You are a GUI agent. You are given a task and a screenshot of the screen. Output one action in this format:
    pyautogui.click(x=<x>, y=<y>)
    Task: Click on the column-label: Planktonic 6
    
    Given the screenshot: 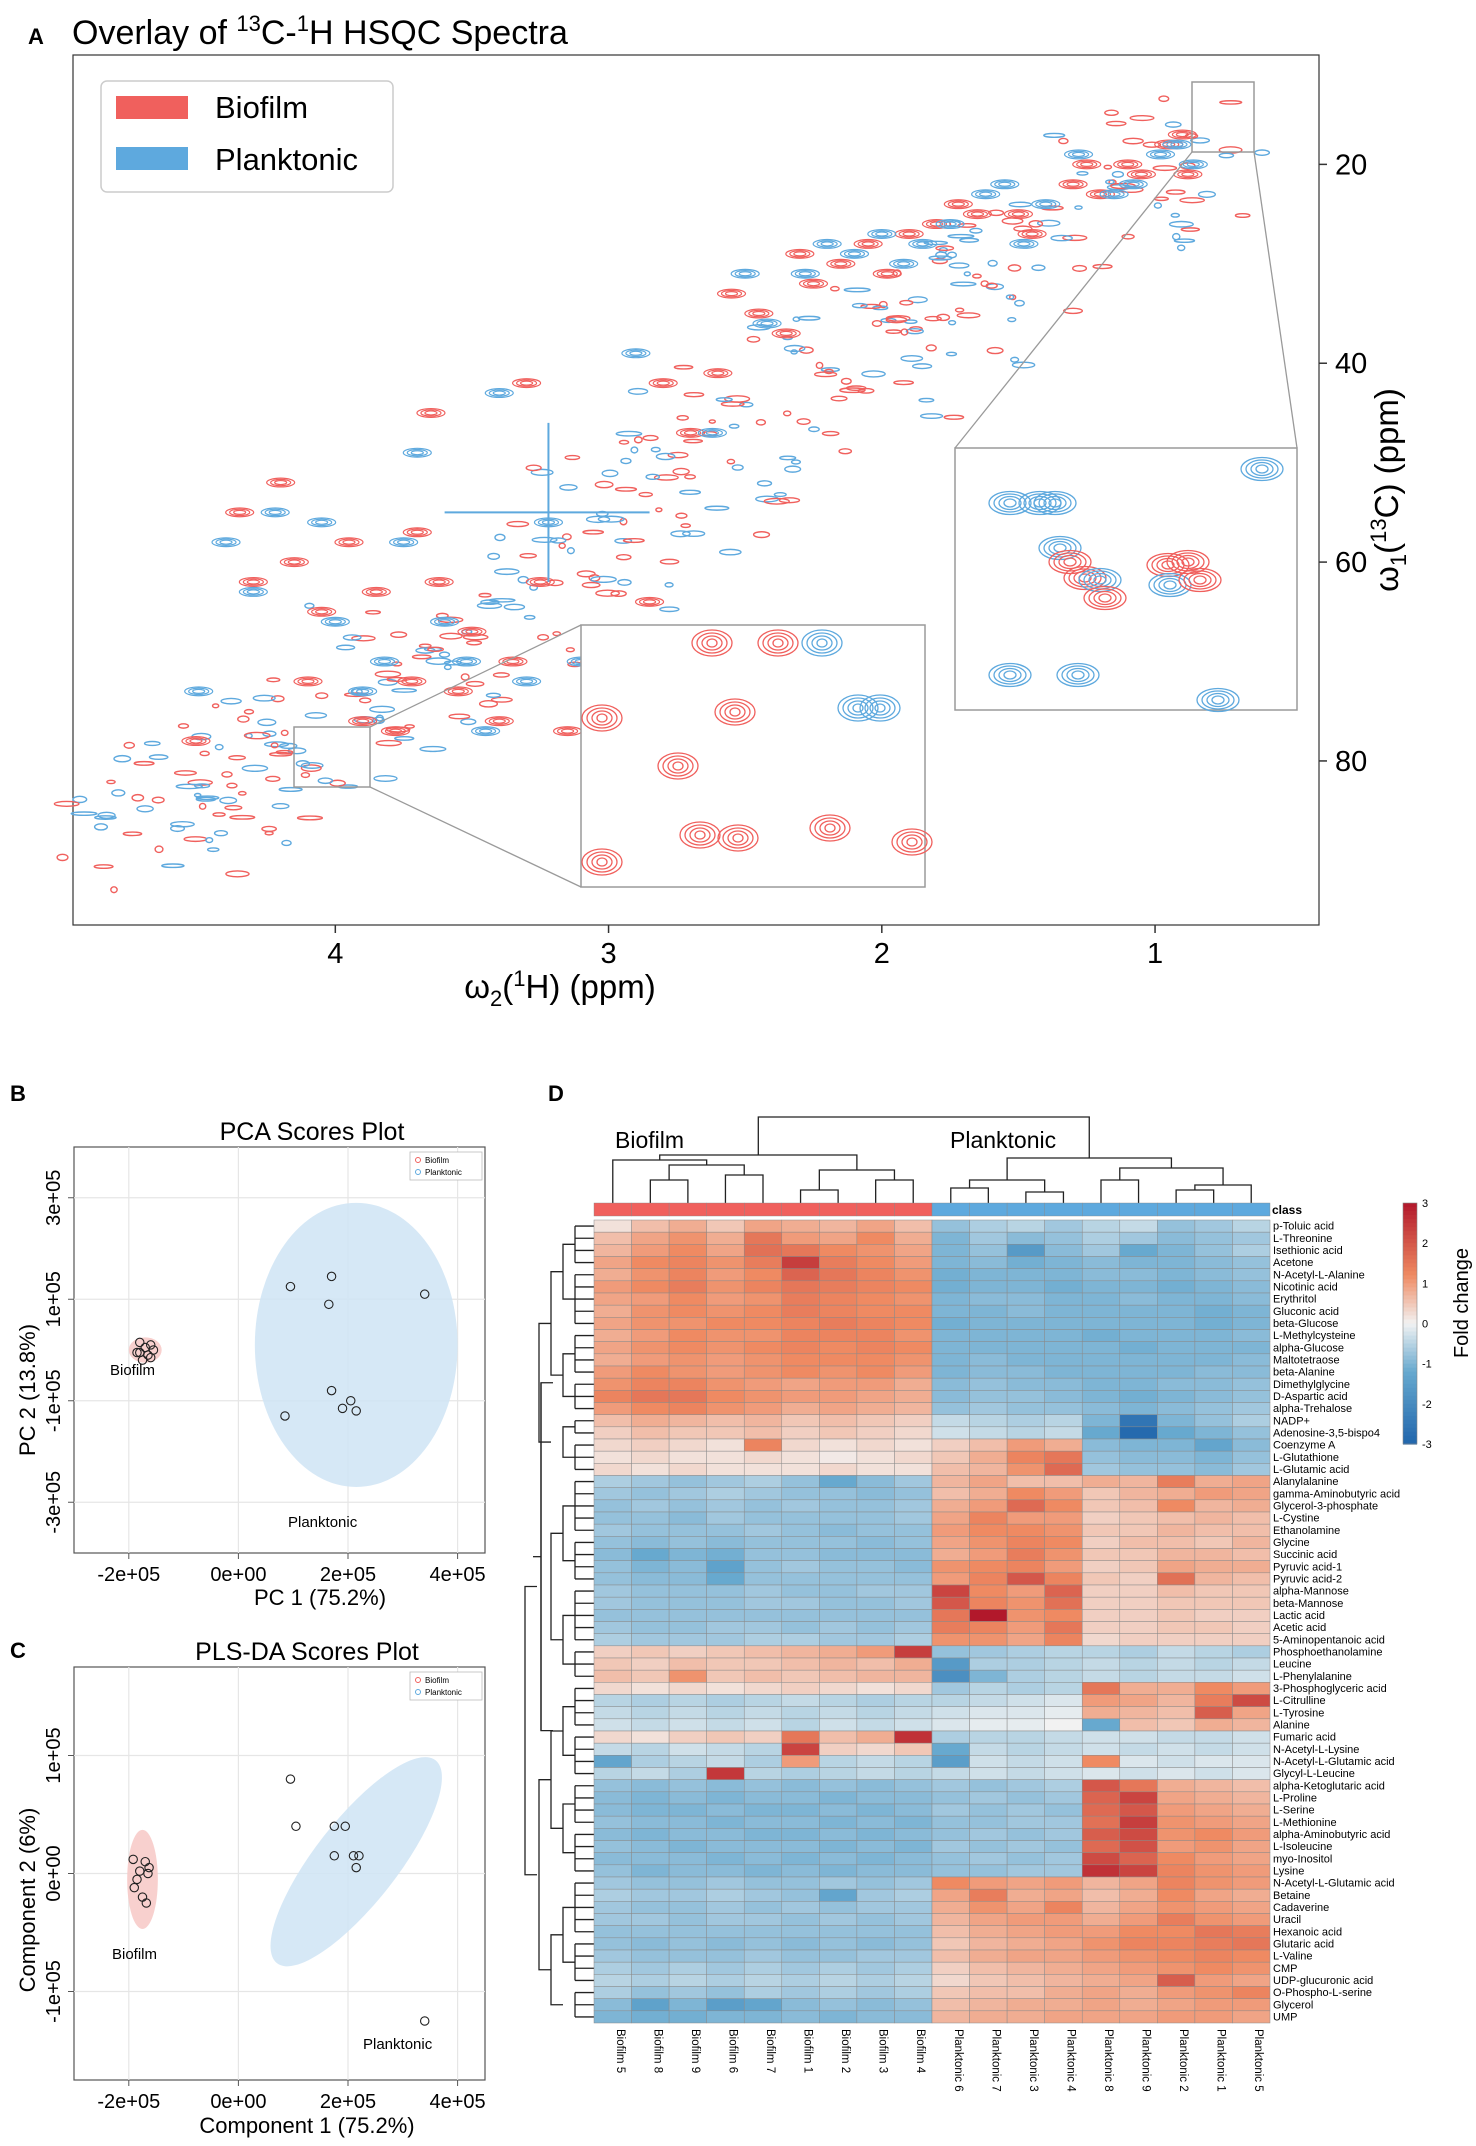 What is the action you would take?
    pyautogui.click(x=958, y=2060)
    